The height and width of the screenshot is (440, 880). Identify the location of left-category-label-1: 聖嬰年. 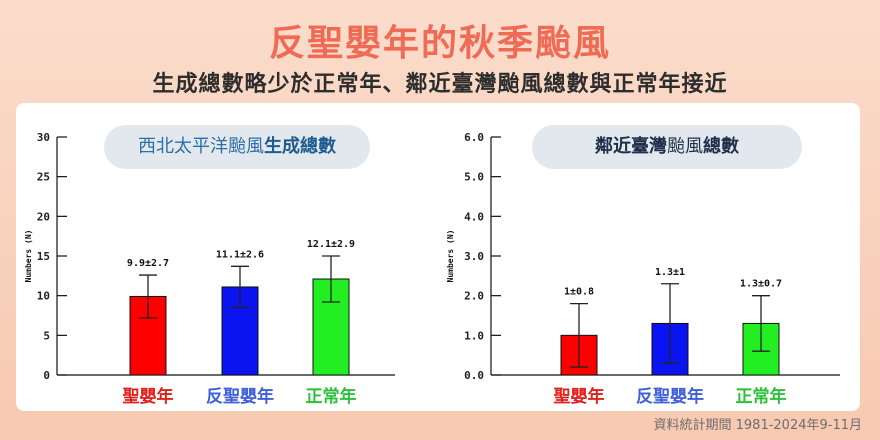
(148, 396).